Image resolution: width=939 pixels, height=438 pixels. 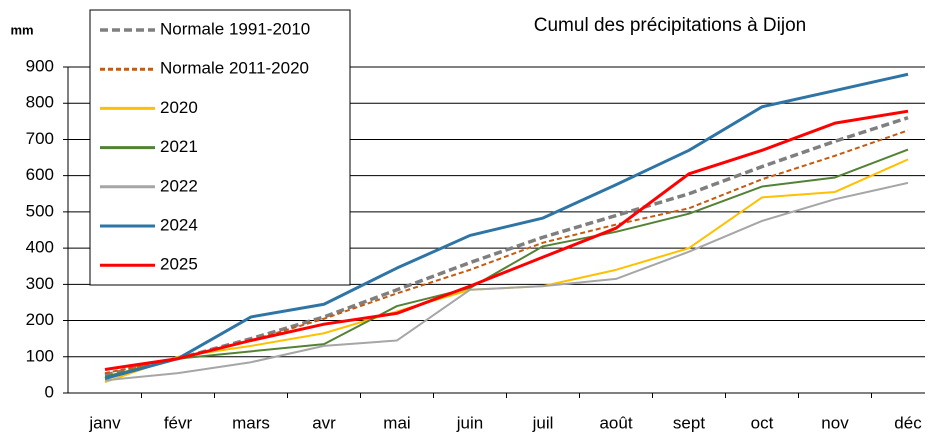 What do you see at coordinates (104, 422) in the screenshot?
I see `x-tick-label: janv` at bounding box center [104, 422].